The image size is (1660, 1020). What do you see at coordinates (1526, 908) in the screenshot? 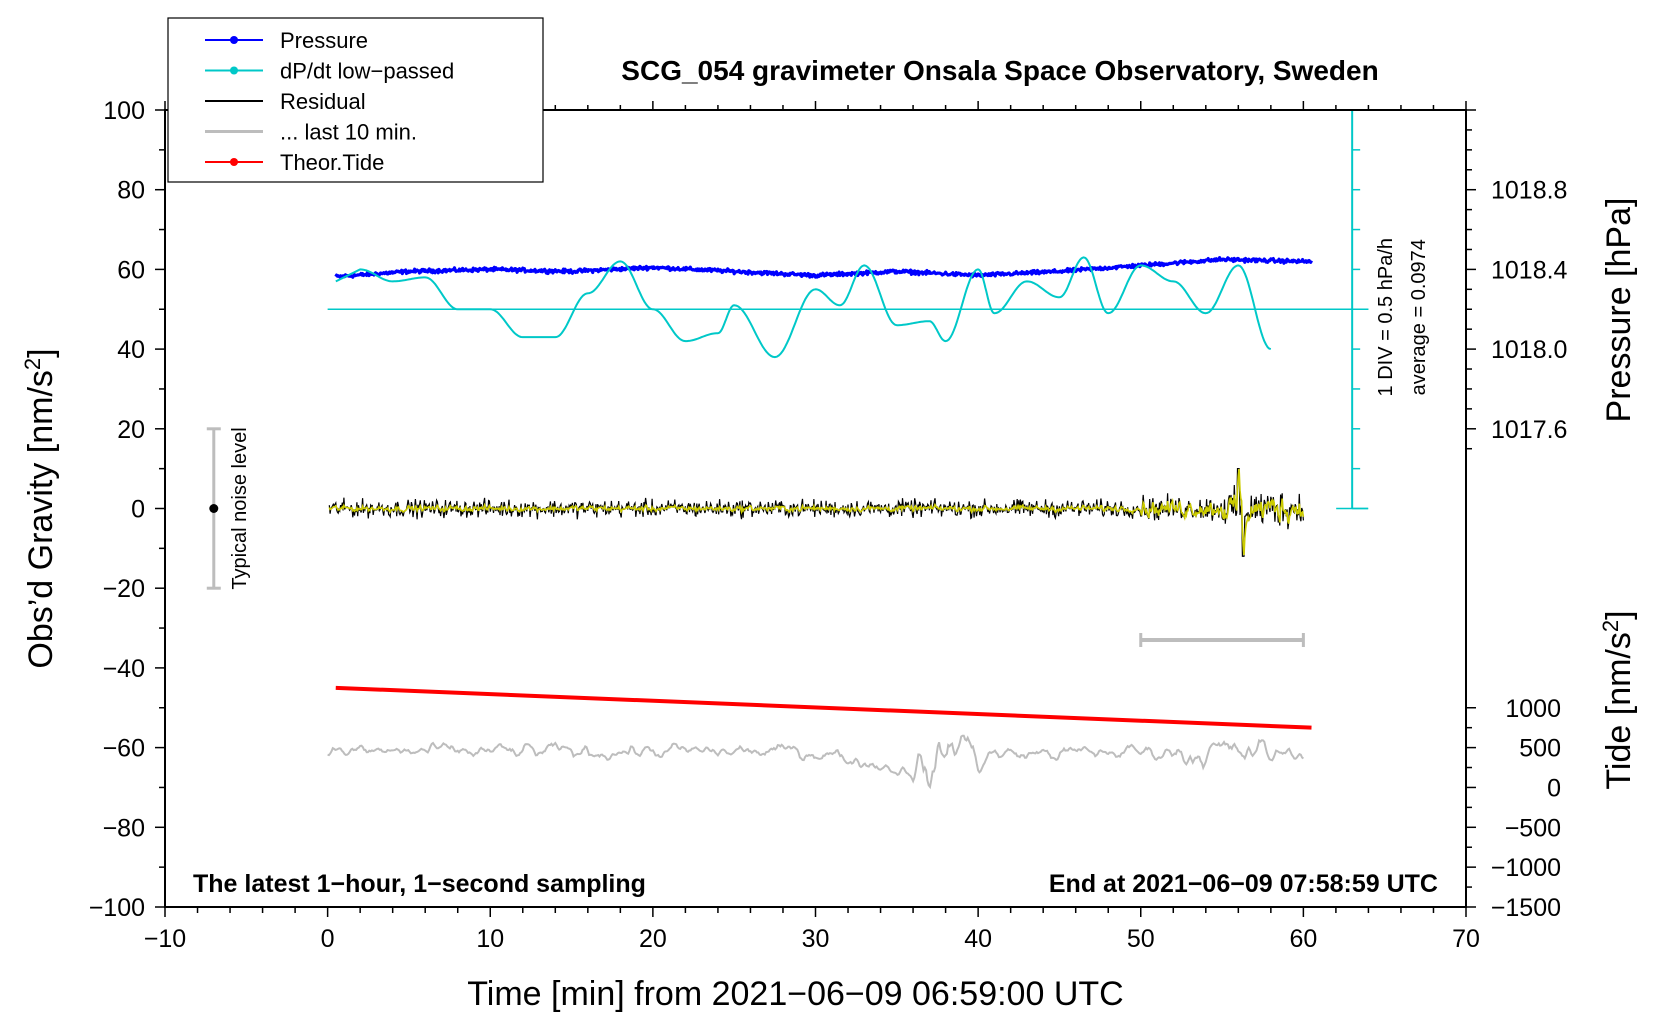
I see `tide-tick-label: −1500` at bounding box center [1526, 908].